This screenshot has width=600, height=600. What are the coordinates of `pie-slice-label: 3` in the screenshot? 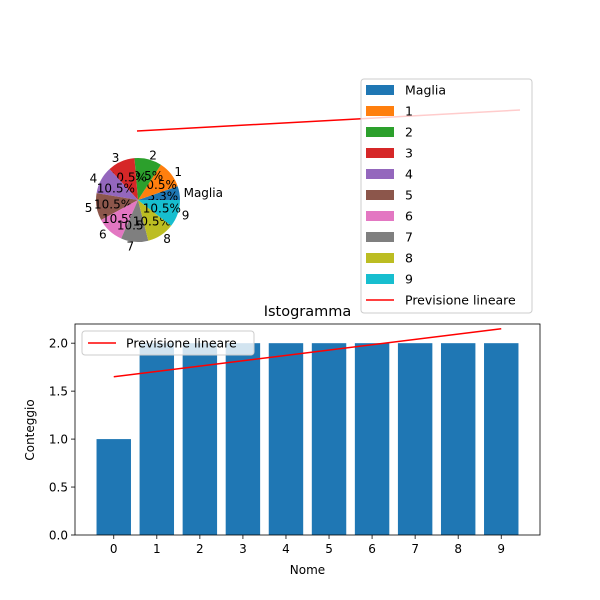 It's located at (116, 158).